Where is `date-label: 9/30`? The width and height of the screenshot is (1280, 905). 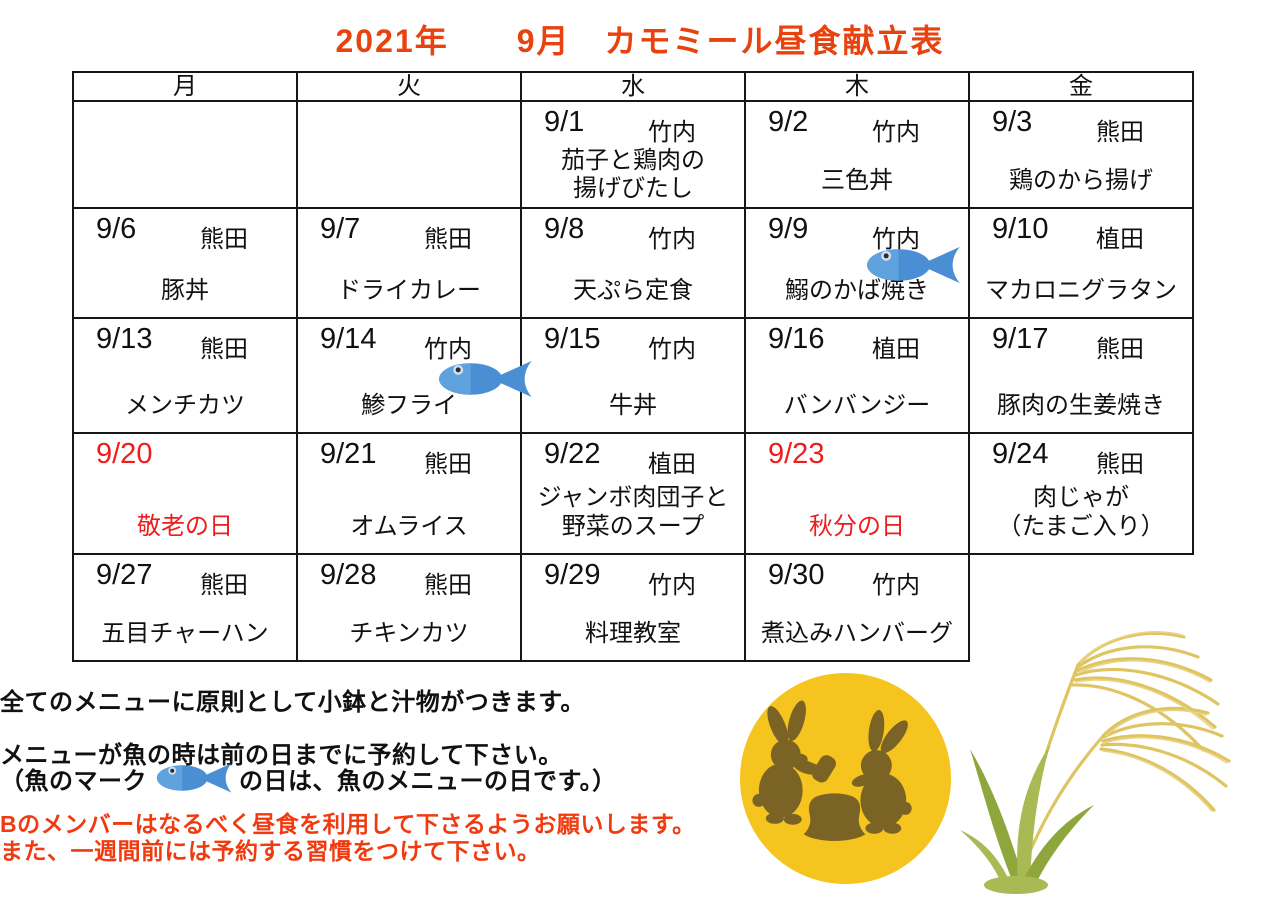
date-label: 9/30 is located at coordinates (796, 575).